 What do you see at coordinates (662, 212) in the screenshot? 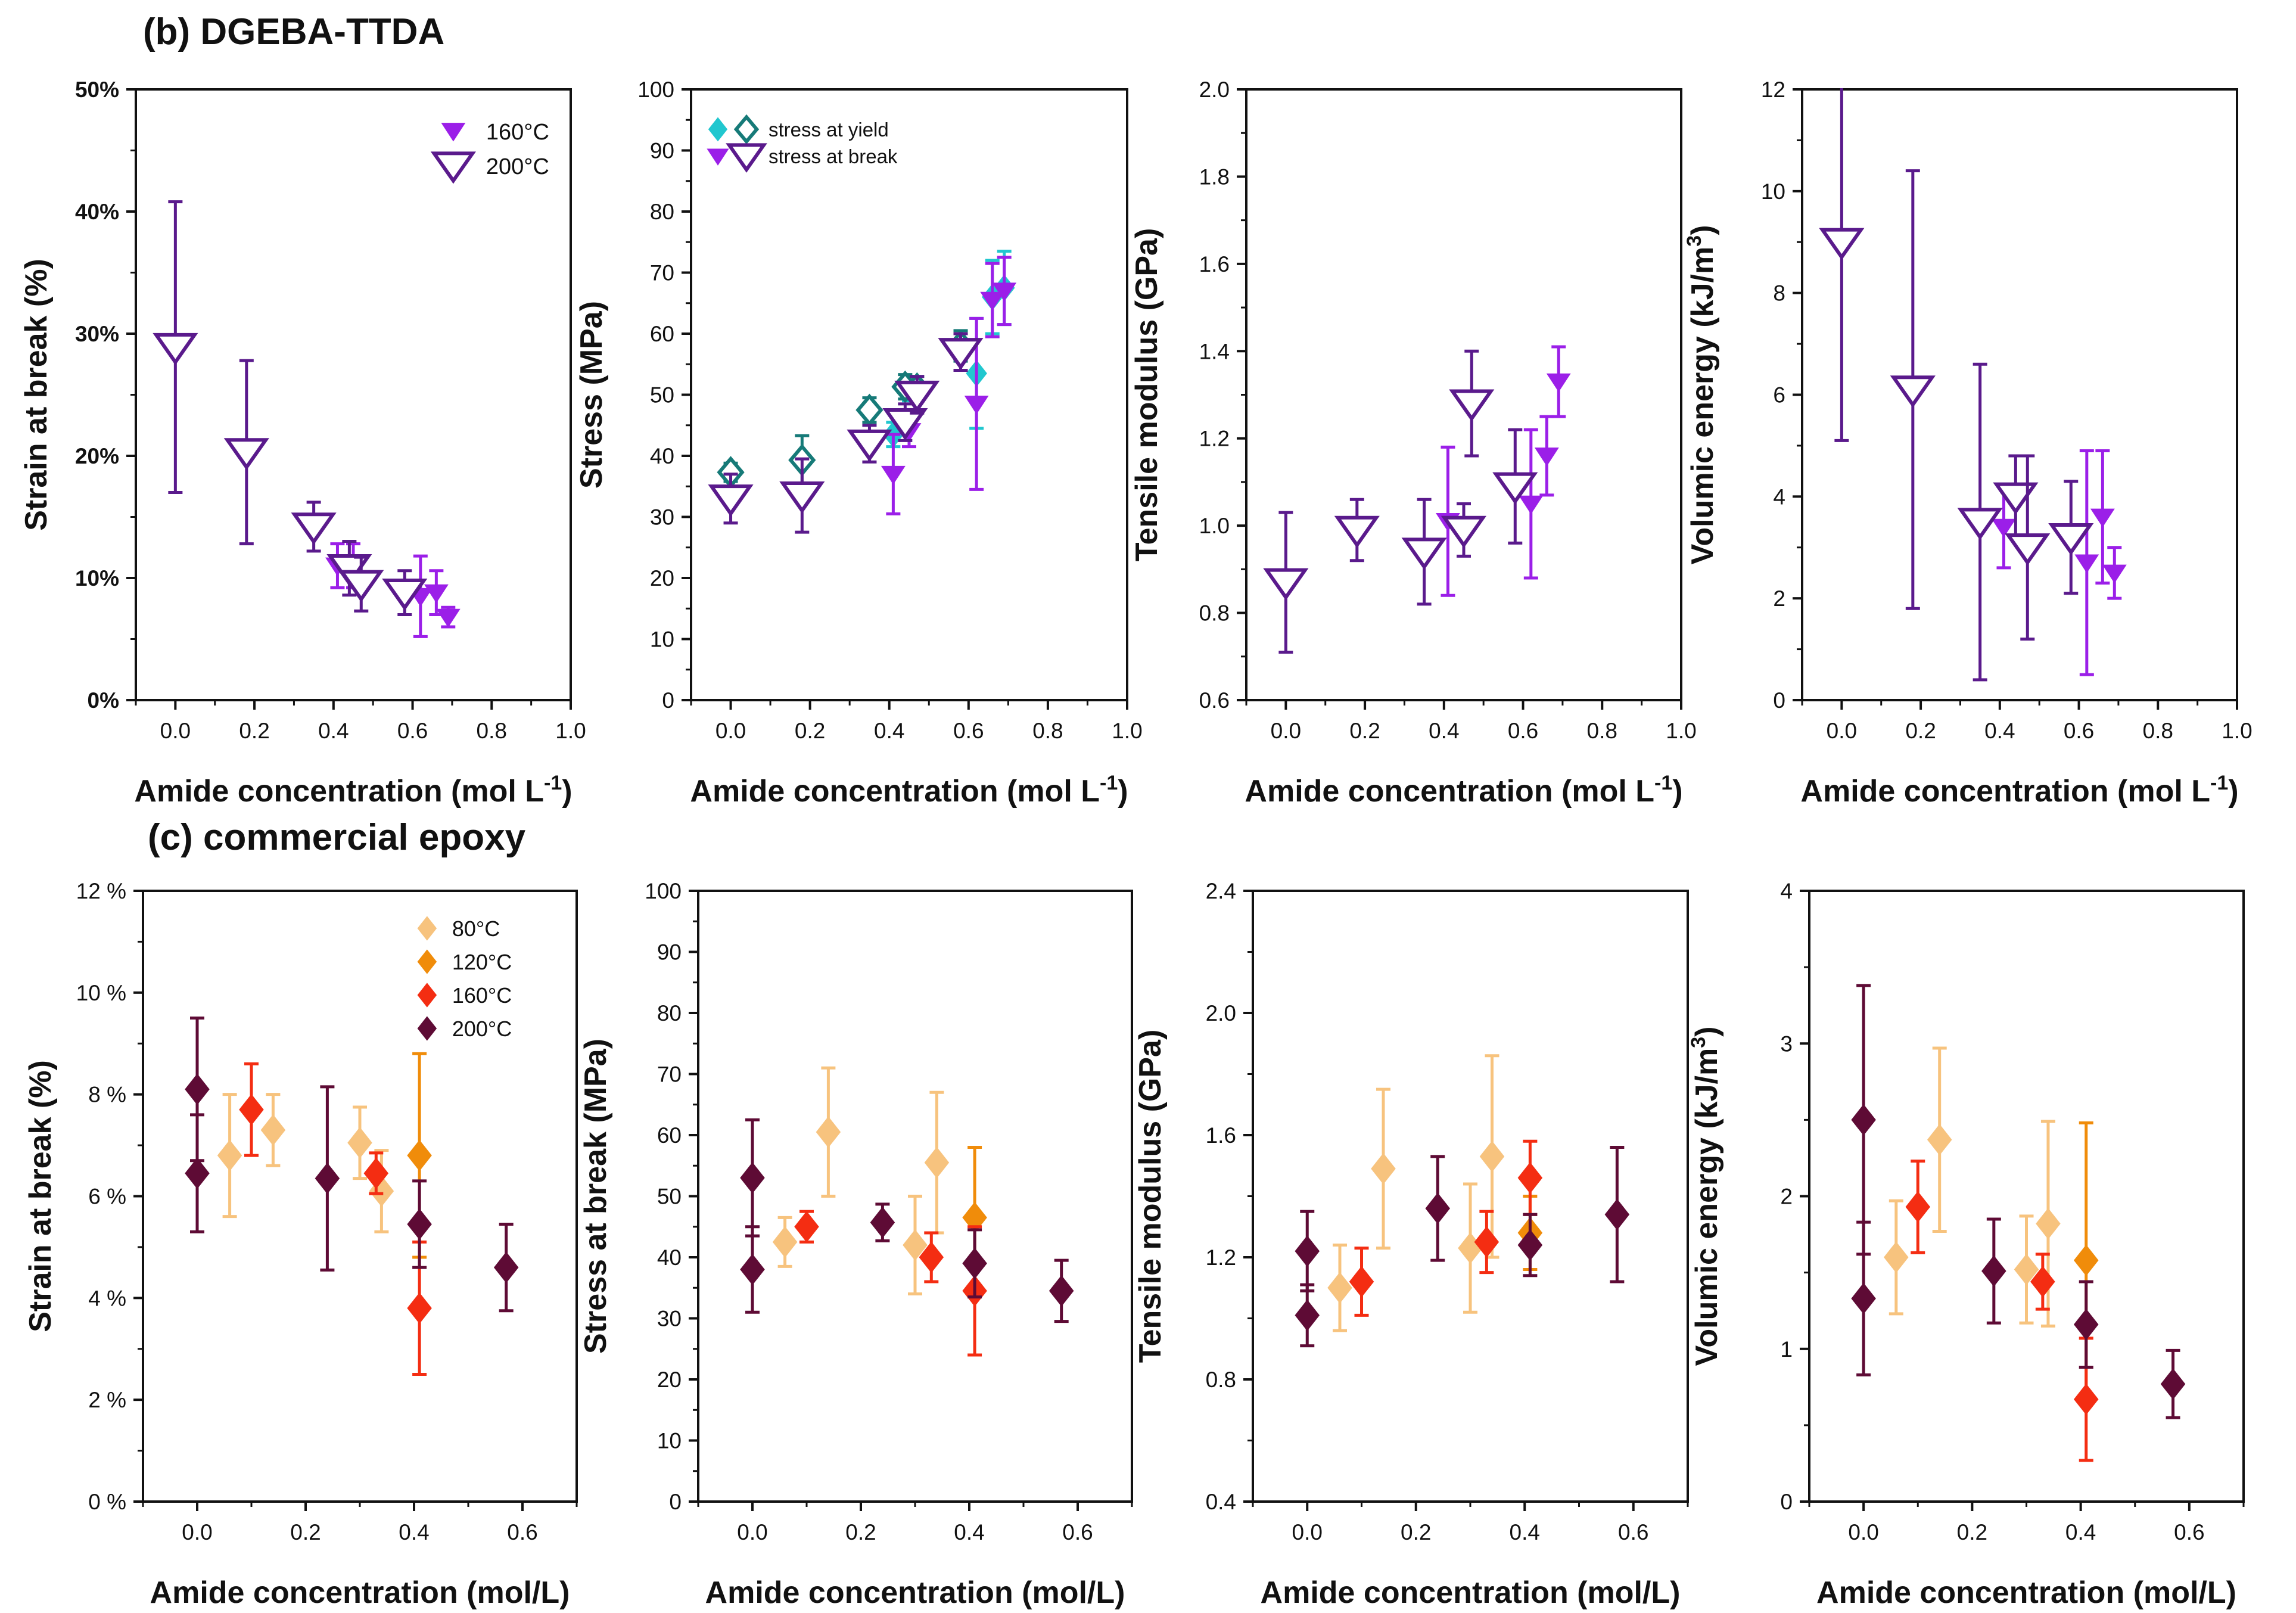
I see `y-tick-label: 80` at bounding box center [662, 212].